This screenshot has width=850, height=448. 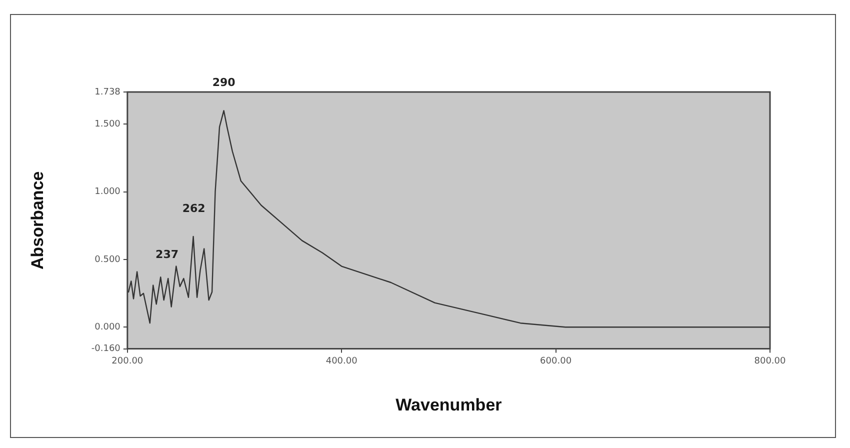 I want to click on x-tick-label: 800.00, so click(x=770, y=361).